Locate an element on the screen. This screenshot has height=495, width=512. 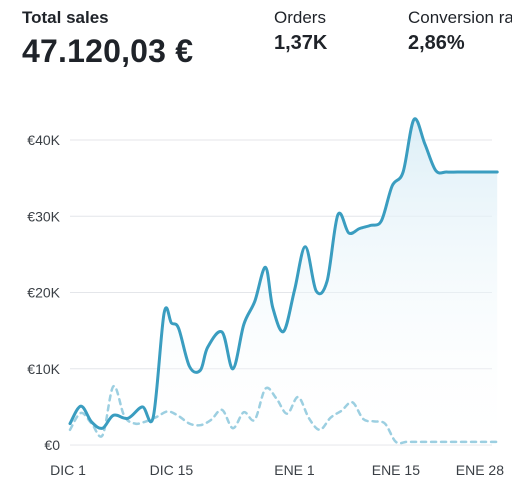
metric-total-sales-label: Total sales is located at coordinates (65, 17).